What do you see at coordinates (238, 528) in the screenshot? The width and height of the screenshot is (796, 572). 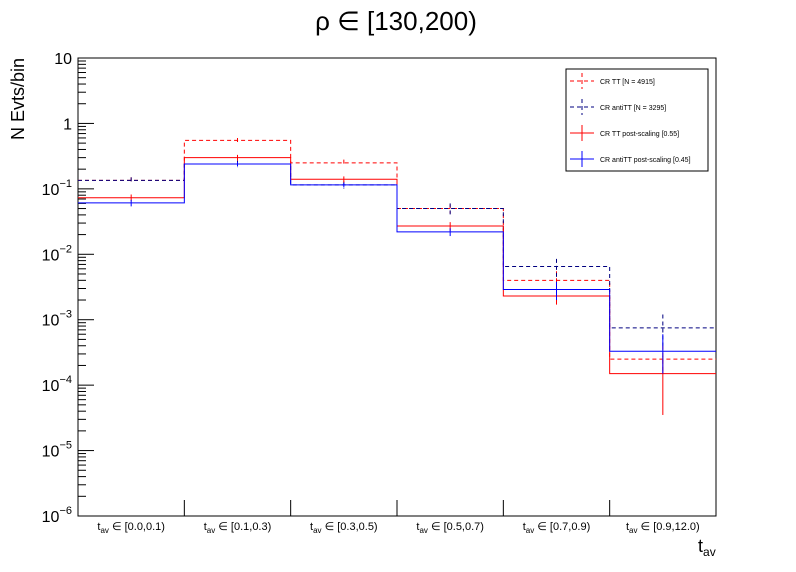 I see `x-tick-label: tav ∈ [0.1,0.3)` at bounding box center [238, 528].